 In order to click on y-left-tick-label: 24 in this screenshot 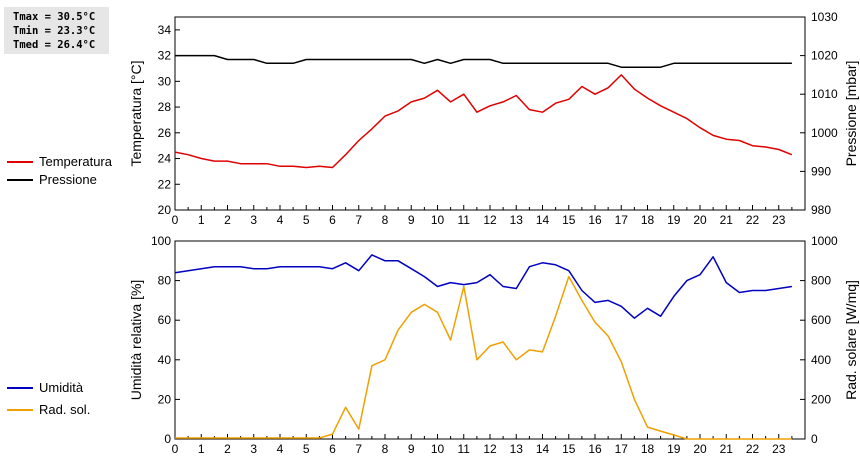, I will do `click(165, 159)`.